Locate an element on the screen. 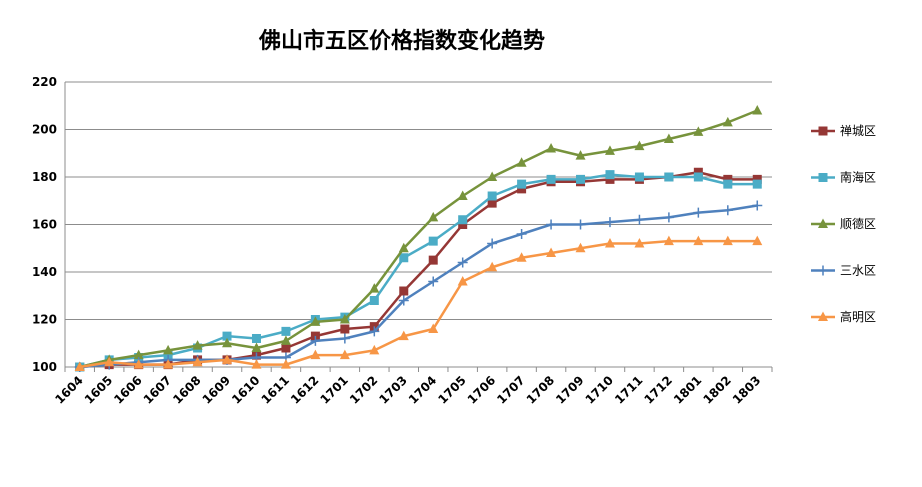 This screenshot has width=922, height=487. x-tick-label: 1803 is located at coordinates (747, 390).